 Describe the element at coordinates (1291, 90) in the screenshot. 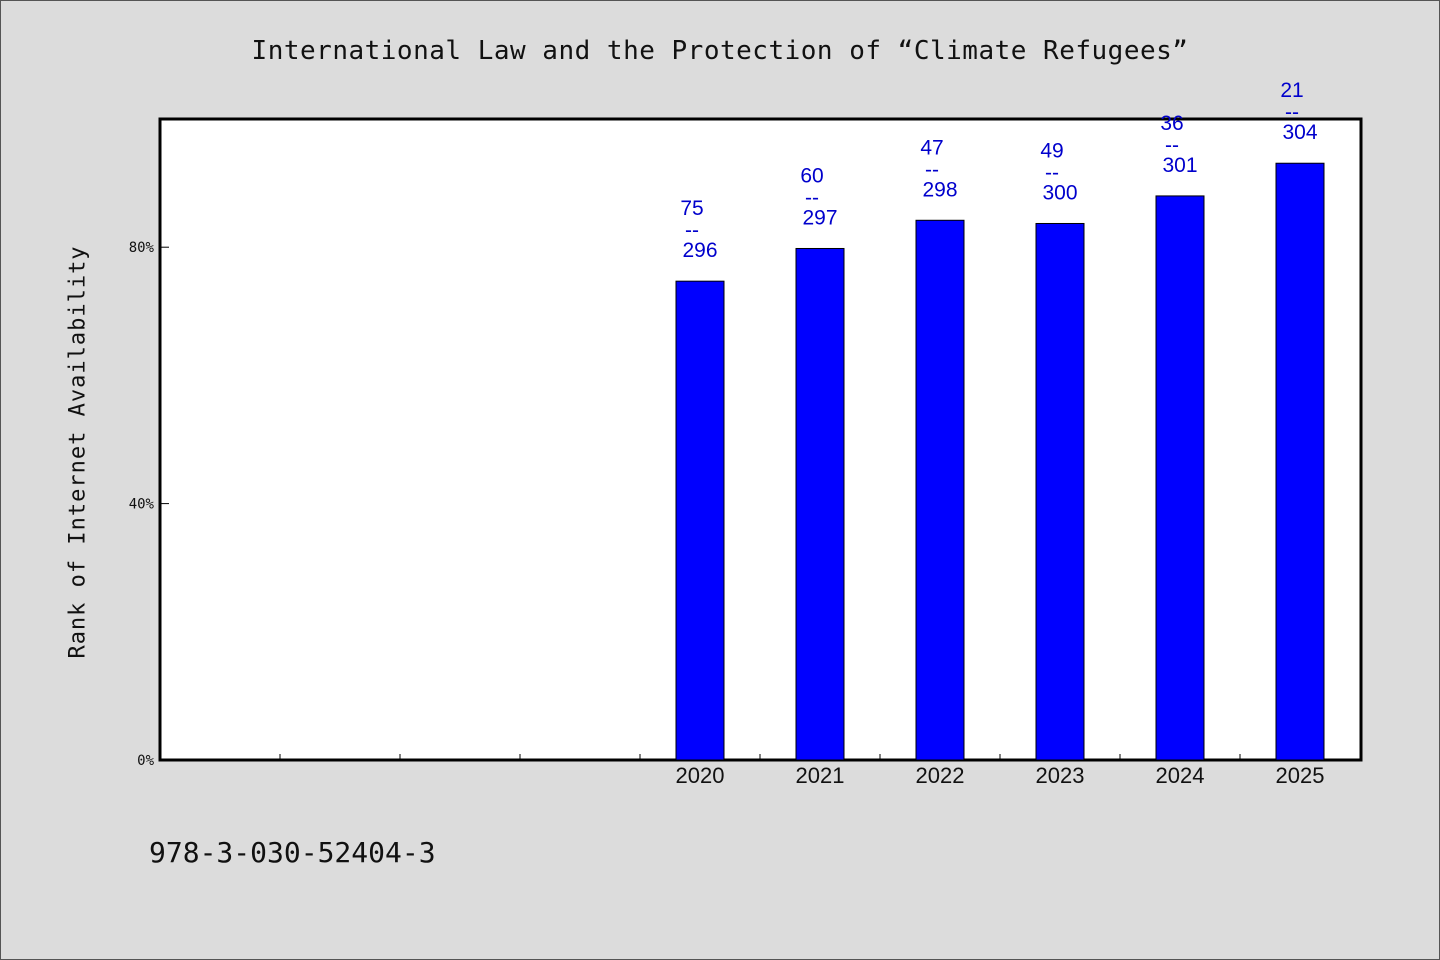

I see `data-label-top: 21` at that location.